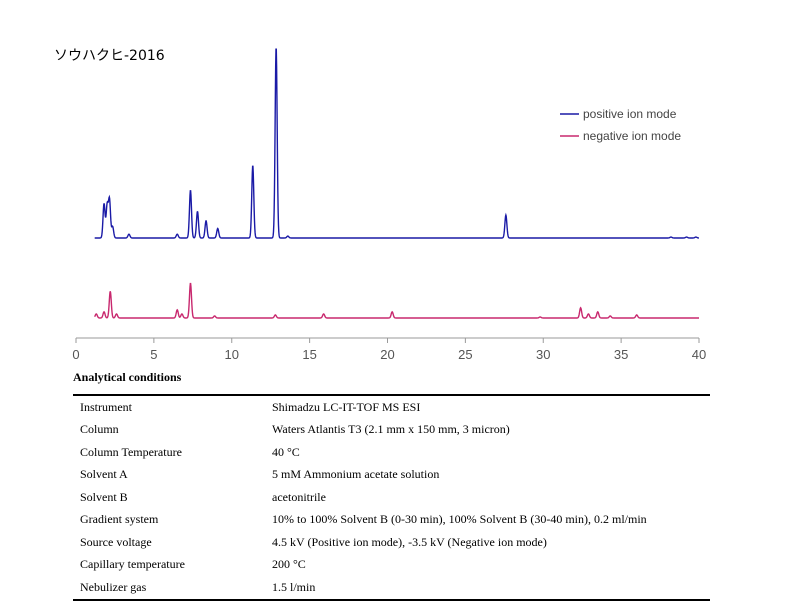 This screenshot has width=795, height=602. What do you see at coordinates (132, 564) in the screenshot?
I see `condition-label: Capillary temperature` at bounding box center [132, 564].